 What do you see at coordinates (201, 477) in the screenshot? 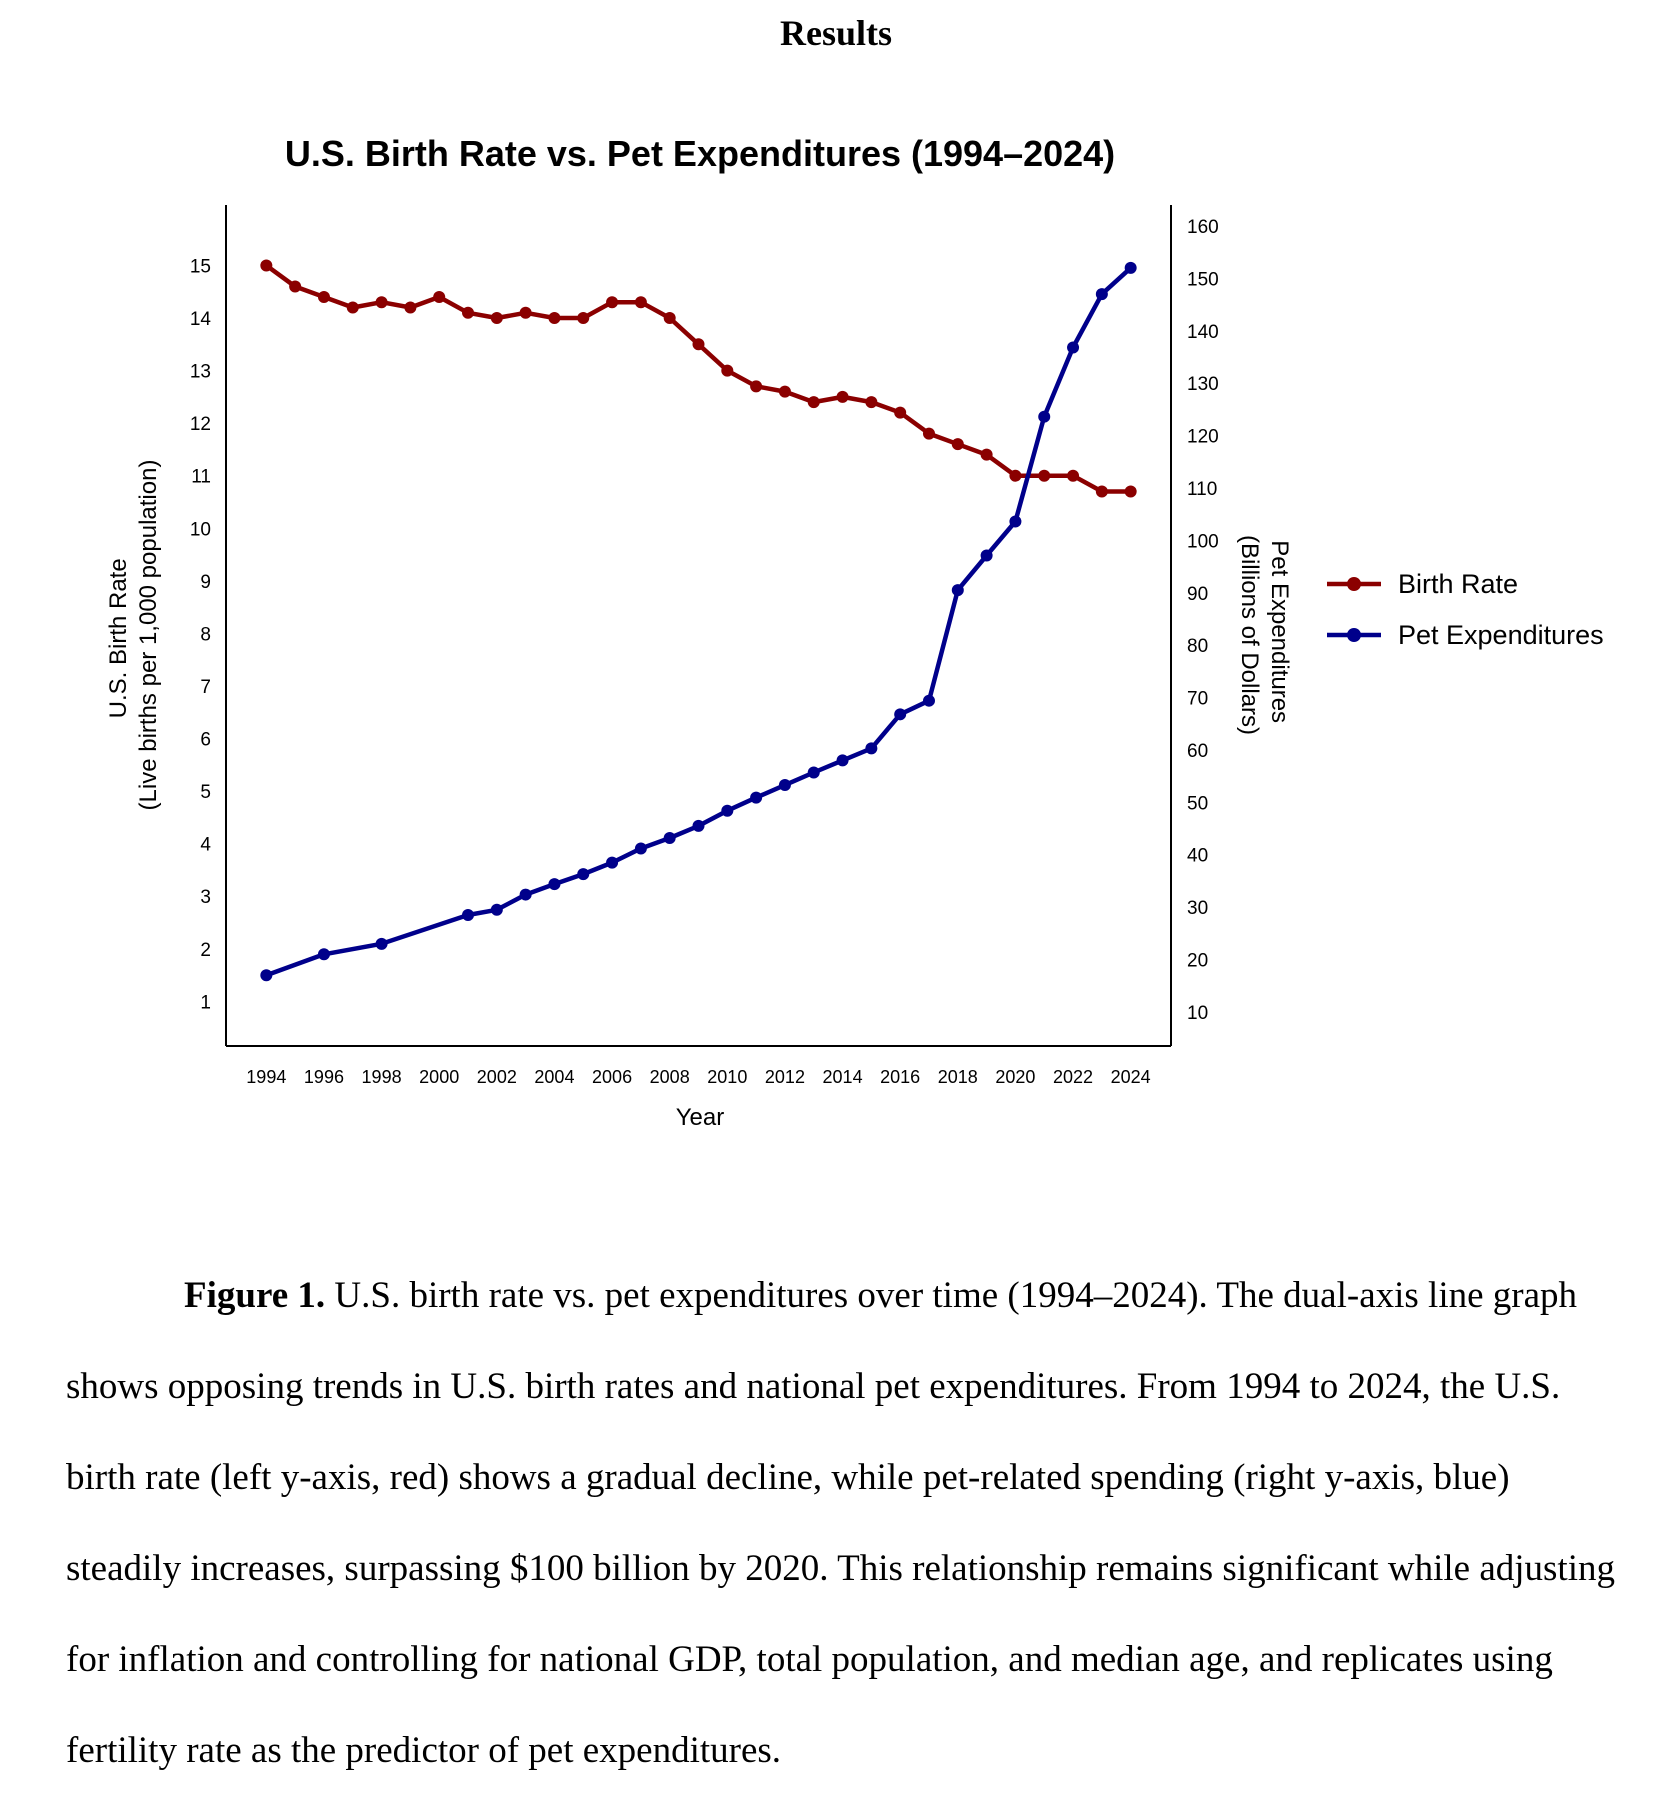
I see `left-y-tick-label: 11` at bounding box center [201, 477].